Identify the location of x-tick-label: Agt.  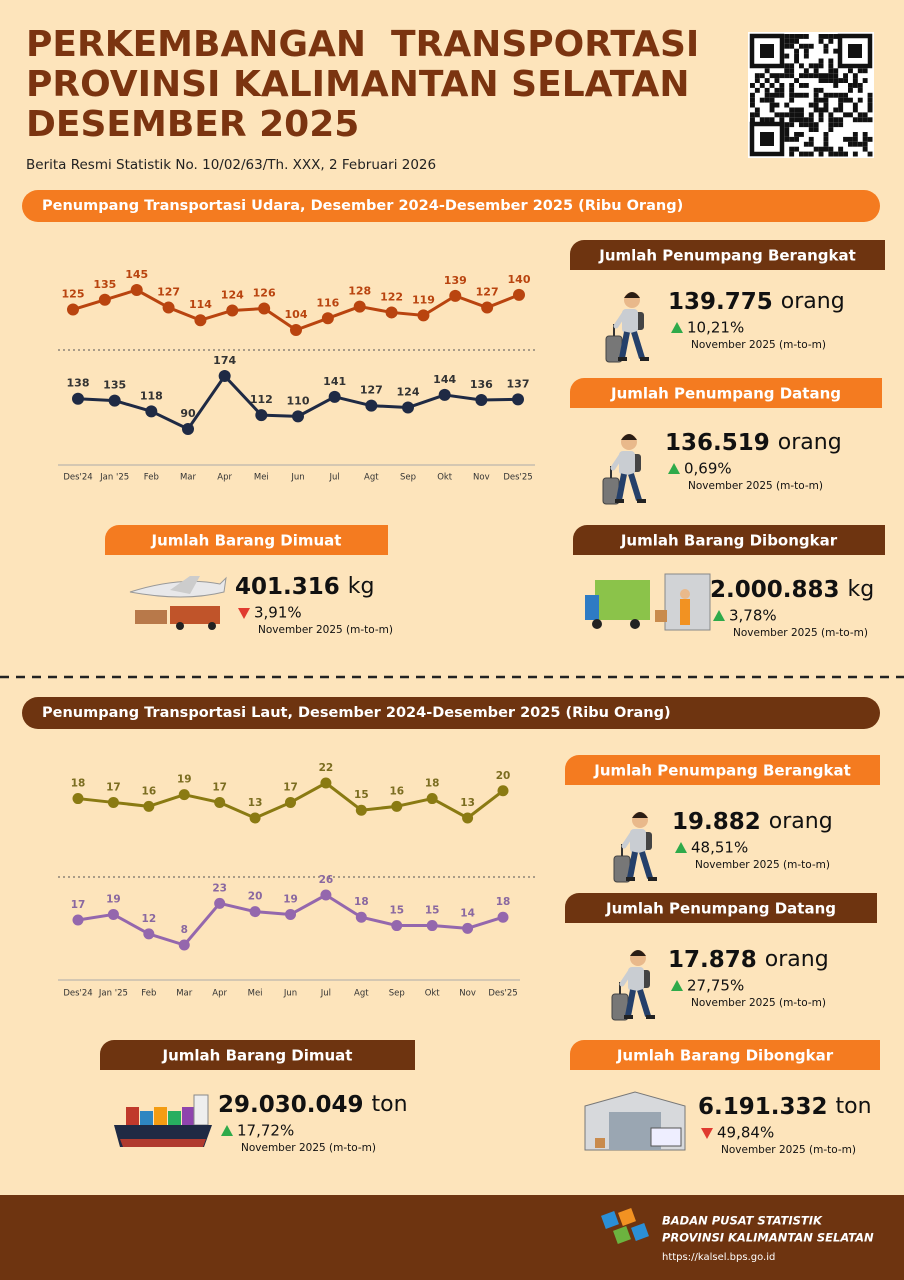
(361, 994).